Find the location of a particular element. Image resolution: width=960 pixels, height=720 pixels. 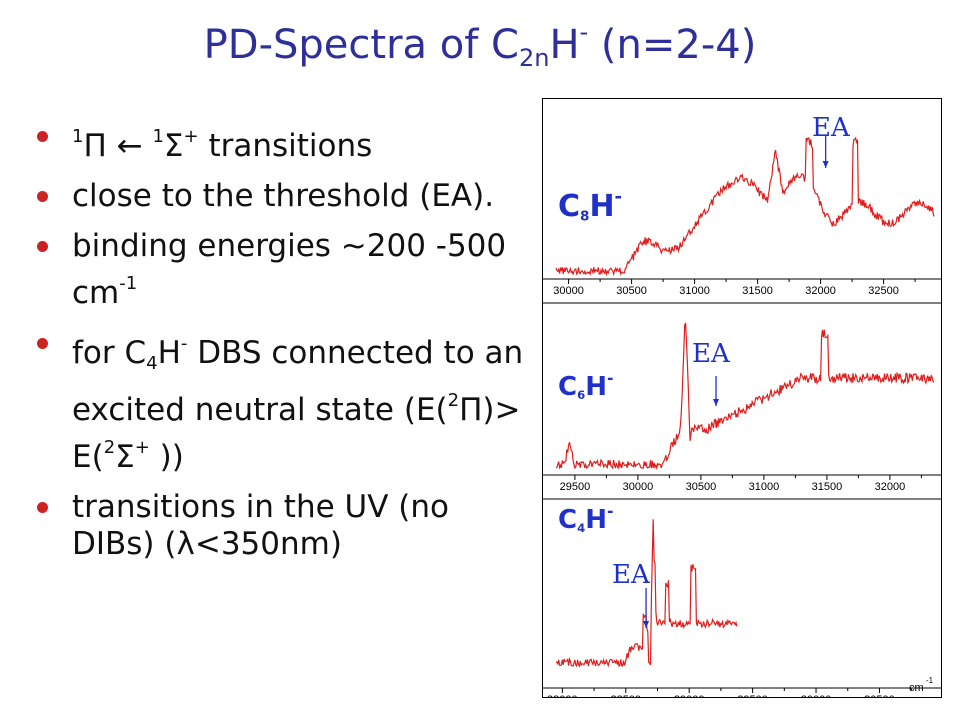

tick-label: 29000 is located at coordinates (689, 696).